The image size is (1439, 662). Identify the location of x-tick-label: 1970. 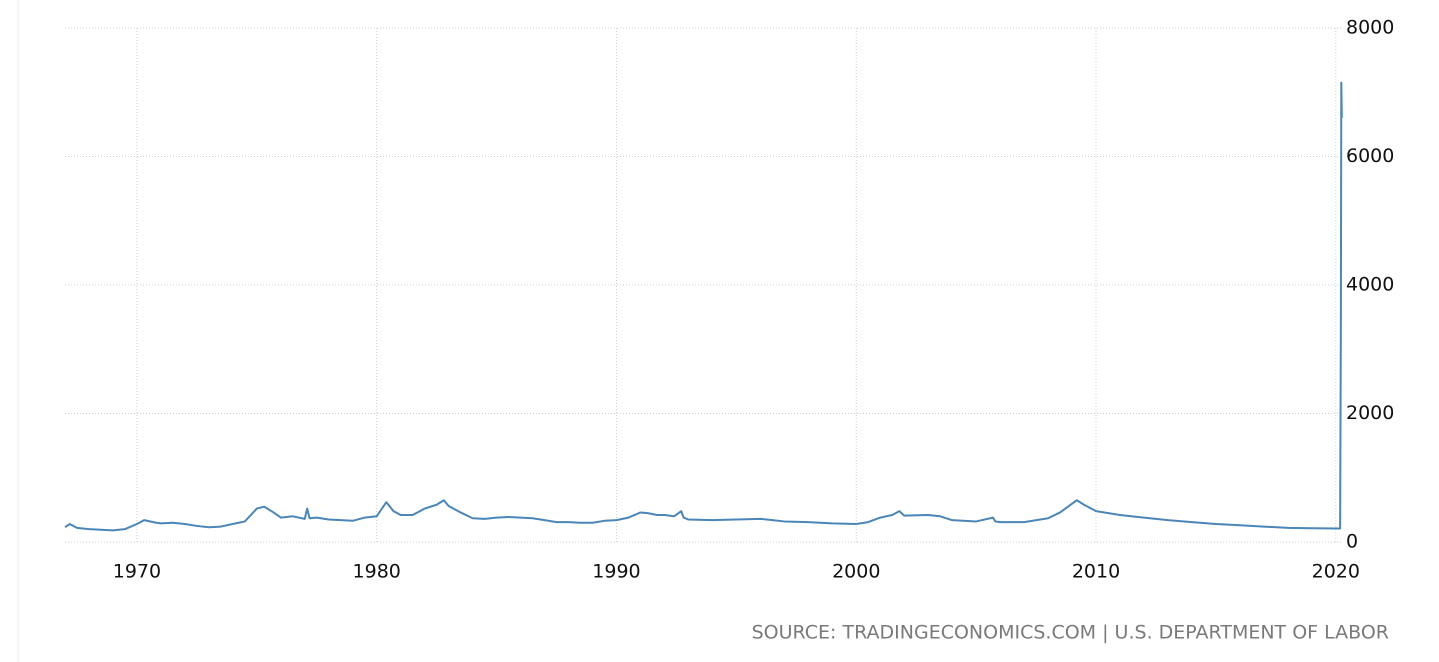
(137, 572).